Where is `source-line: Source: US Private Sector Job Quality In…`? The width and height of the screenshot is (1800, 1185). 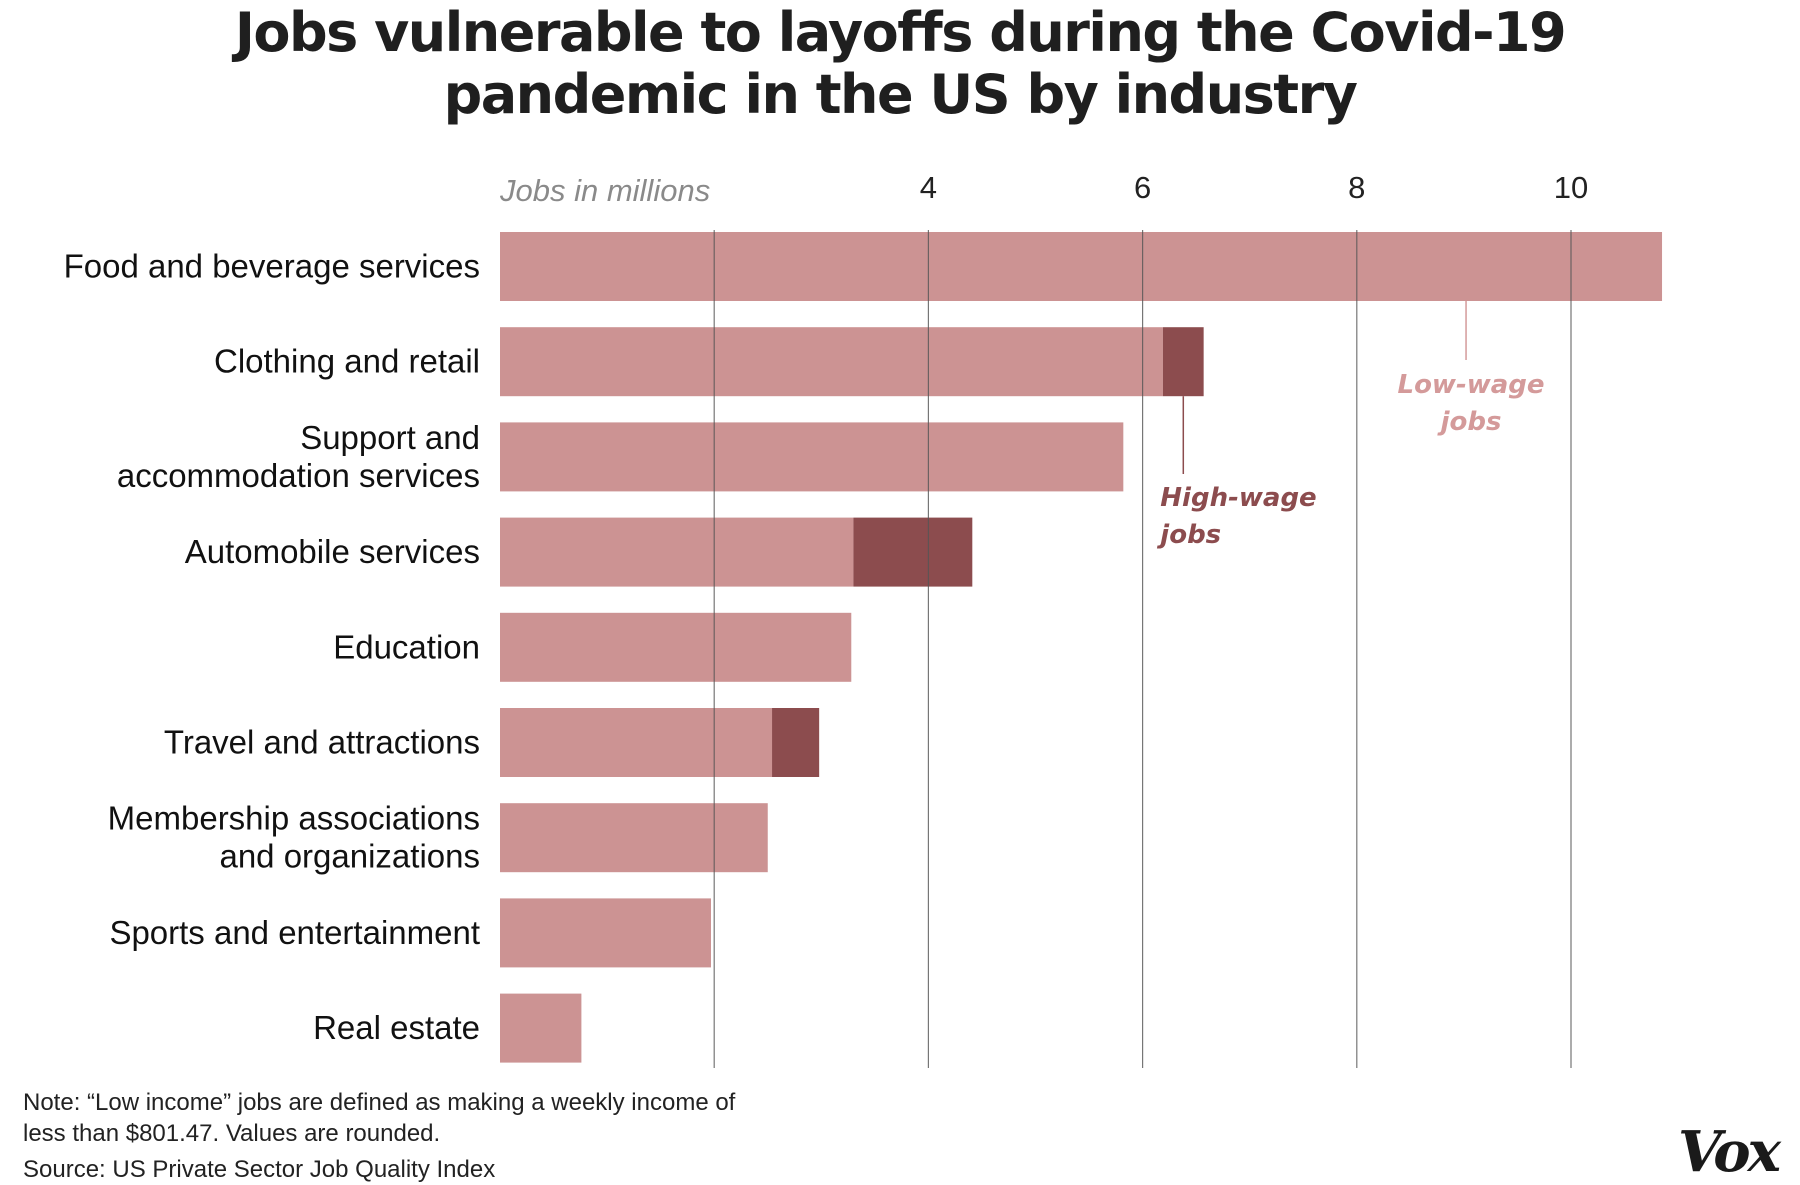 source-line: Source: US Private Sector Job Quality In… is located at coordinates (259, 1169).